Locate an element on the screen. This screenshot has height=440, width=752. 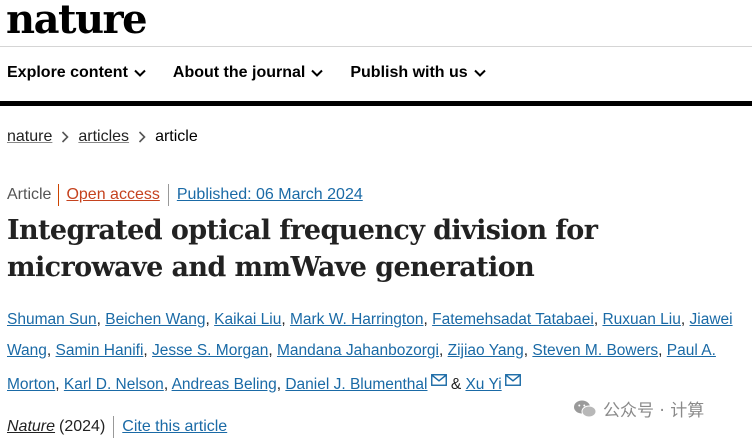
watermark: 公众号 · 计算 is located at coordinates (638, 408).